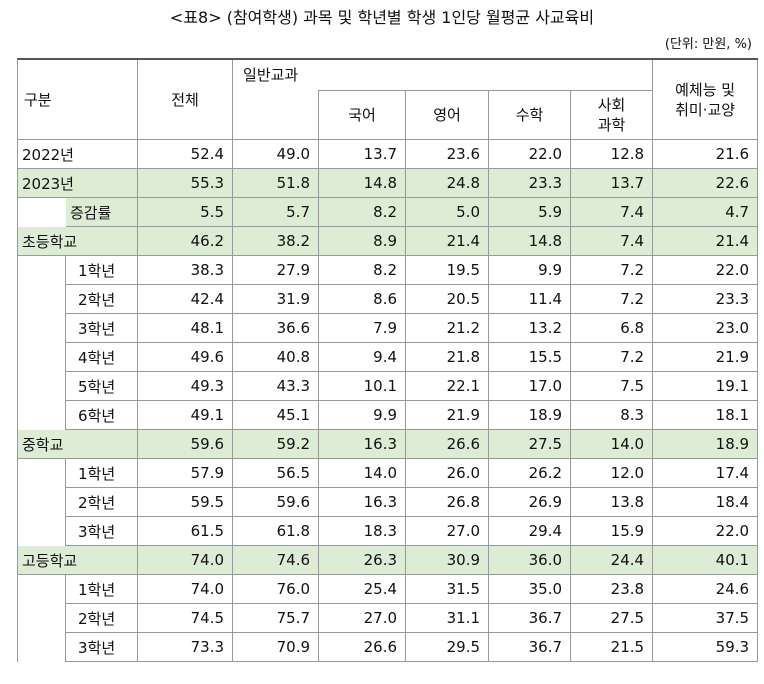  I want to click on data-row: 5학년 49.3 43.3 10.1 22.1 17.0 7.5 19.1, so click(388, 386).